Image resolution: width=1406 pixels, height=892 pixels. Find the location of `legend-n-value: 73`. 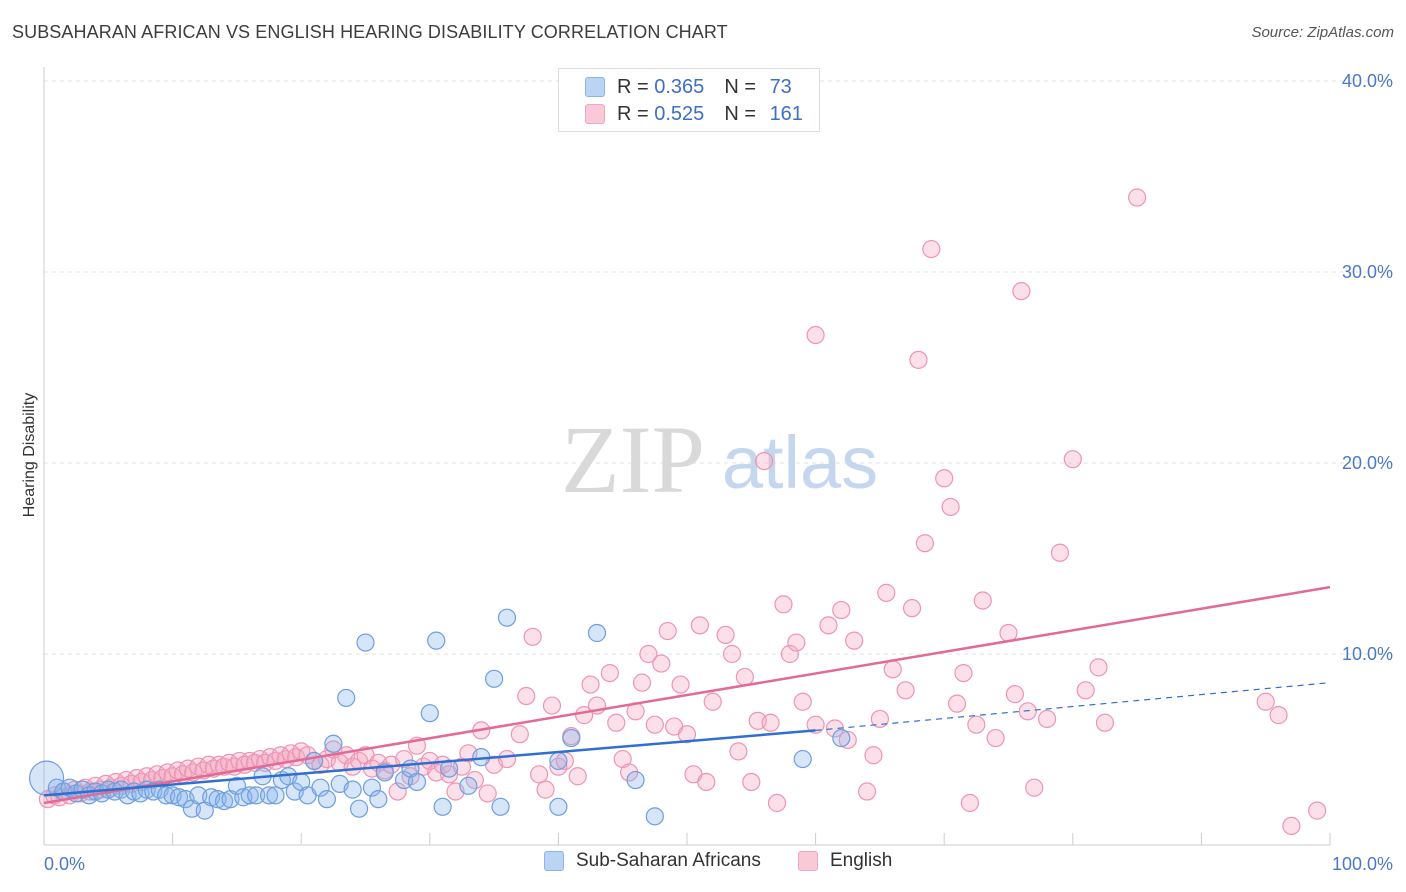

legend-n-value: 73 is located at coordinates (780, 86).